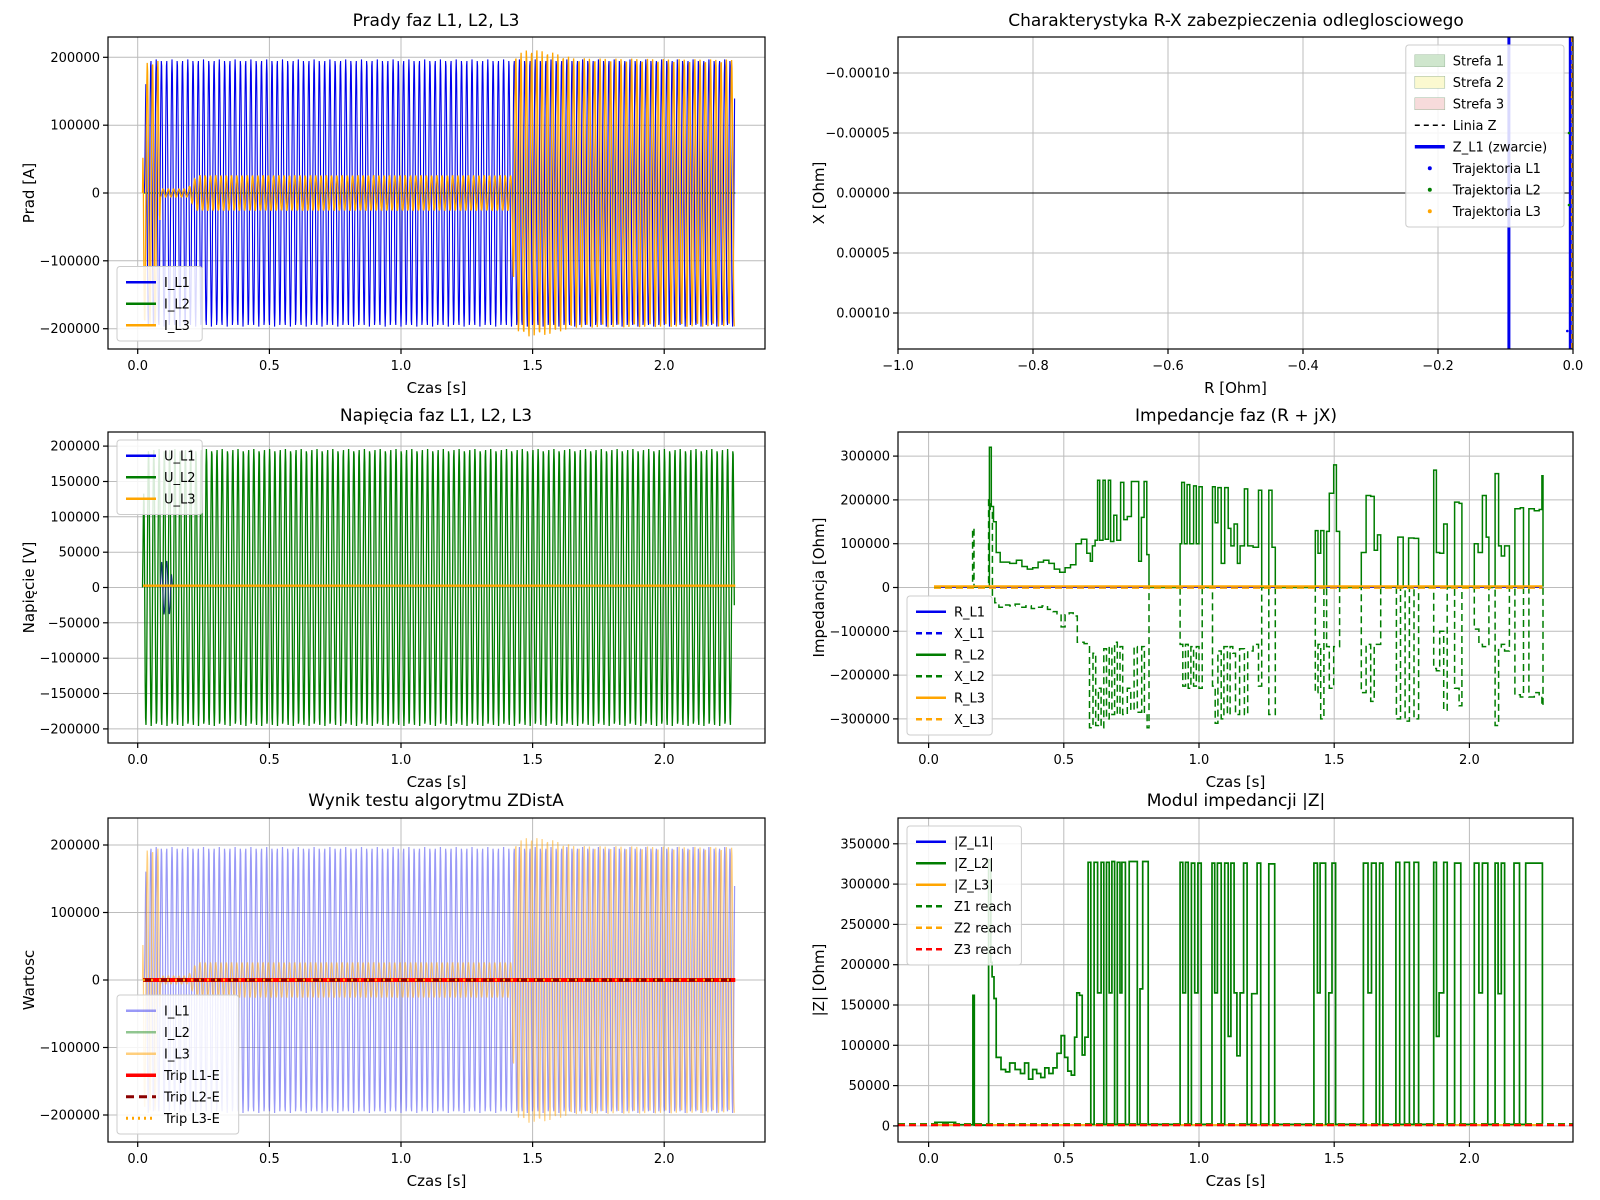 Image resolution: width=1600 pixels, height=1200 pixels. I want to click on legend-label: Trajektoria L1, so click(1496, 169).